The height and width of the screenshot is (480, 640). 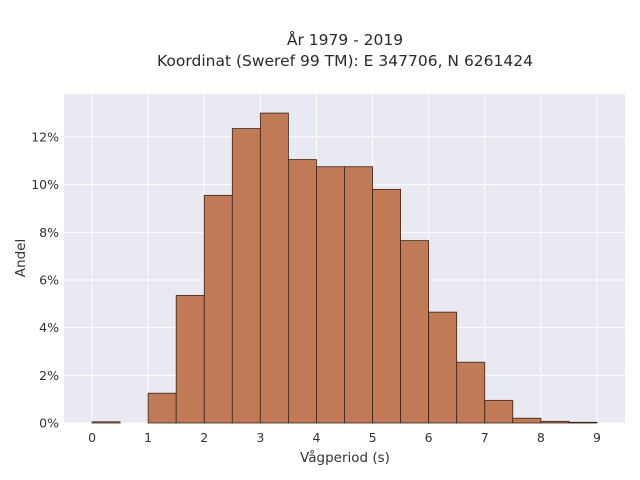 What do you see at coordinates (204, 437) in the screenshot?
I see `x-tick-label: 2` at bounding box center [204, 437].